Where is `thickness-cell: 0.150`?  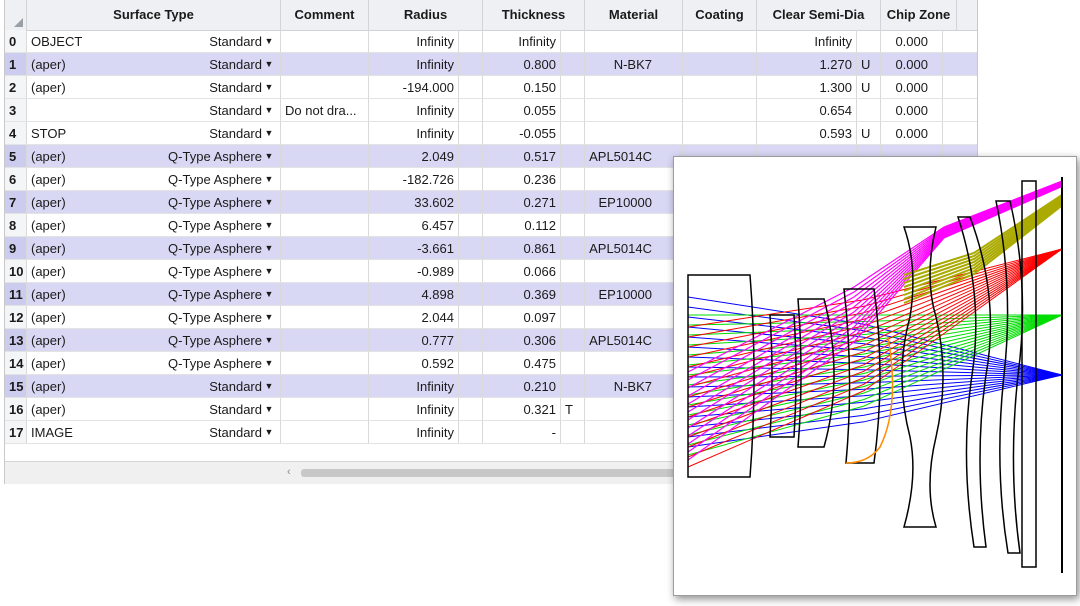
thickness-cell: 0.150 is located at coordinates (522, 87).